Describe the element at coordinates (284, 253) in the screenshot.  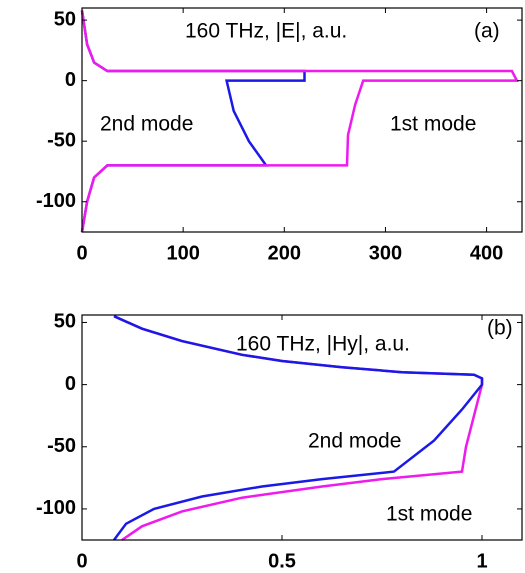
I see `x-tick-label: 200` at that location.